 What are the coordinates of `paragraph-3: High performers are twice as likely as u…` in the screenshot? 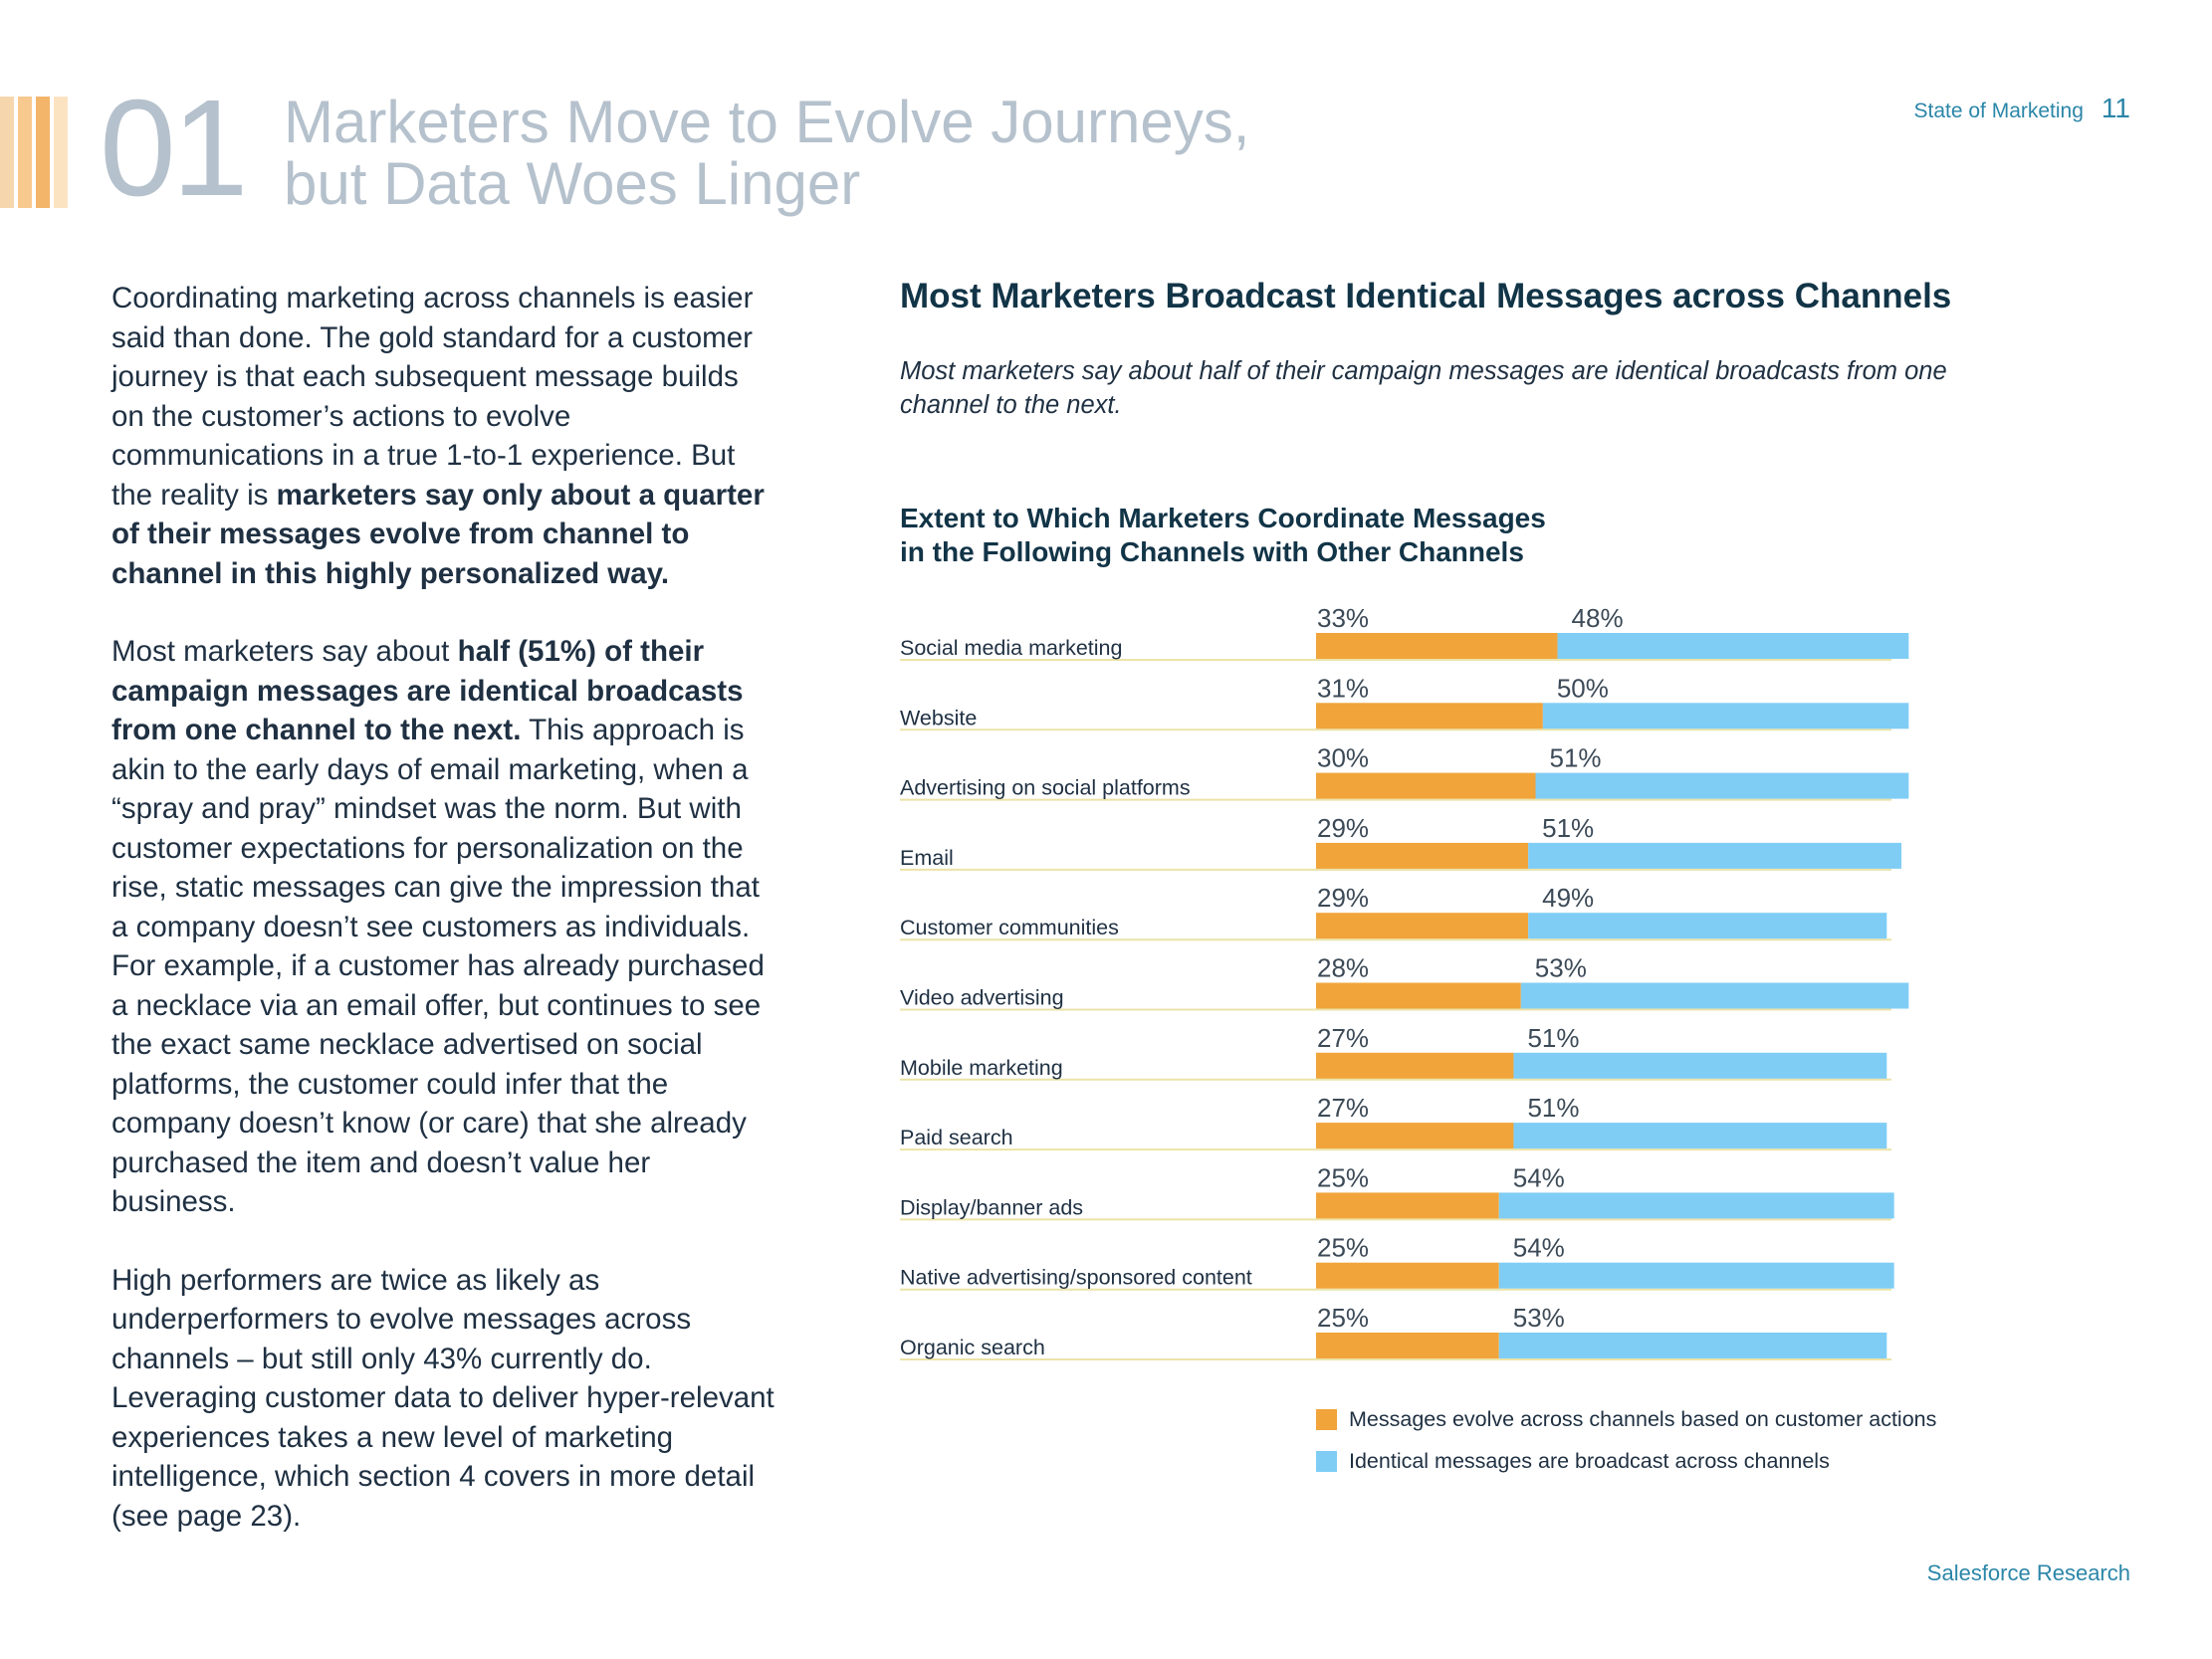 It's located at (442, 1398).